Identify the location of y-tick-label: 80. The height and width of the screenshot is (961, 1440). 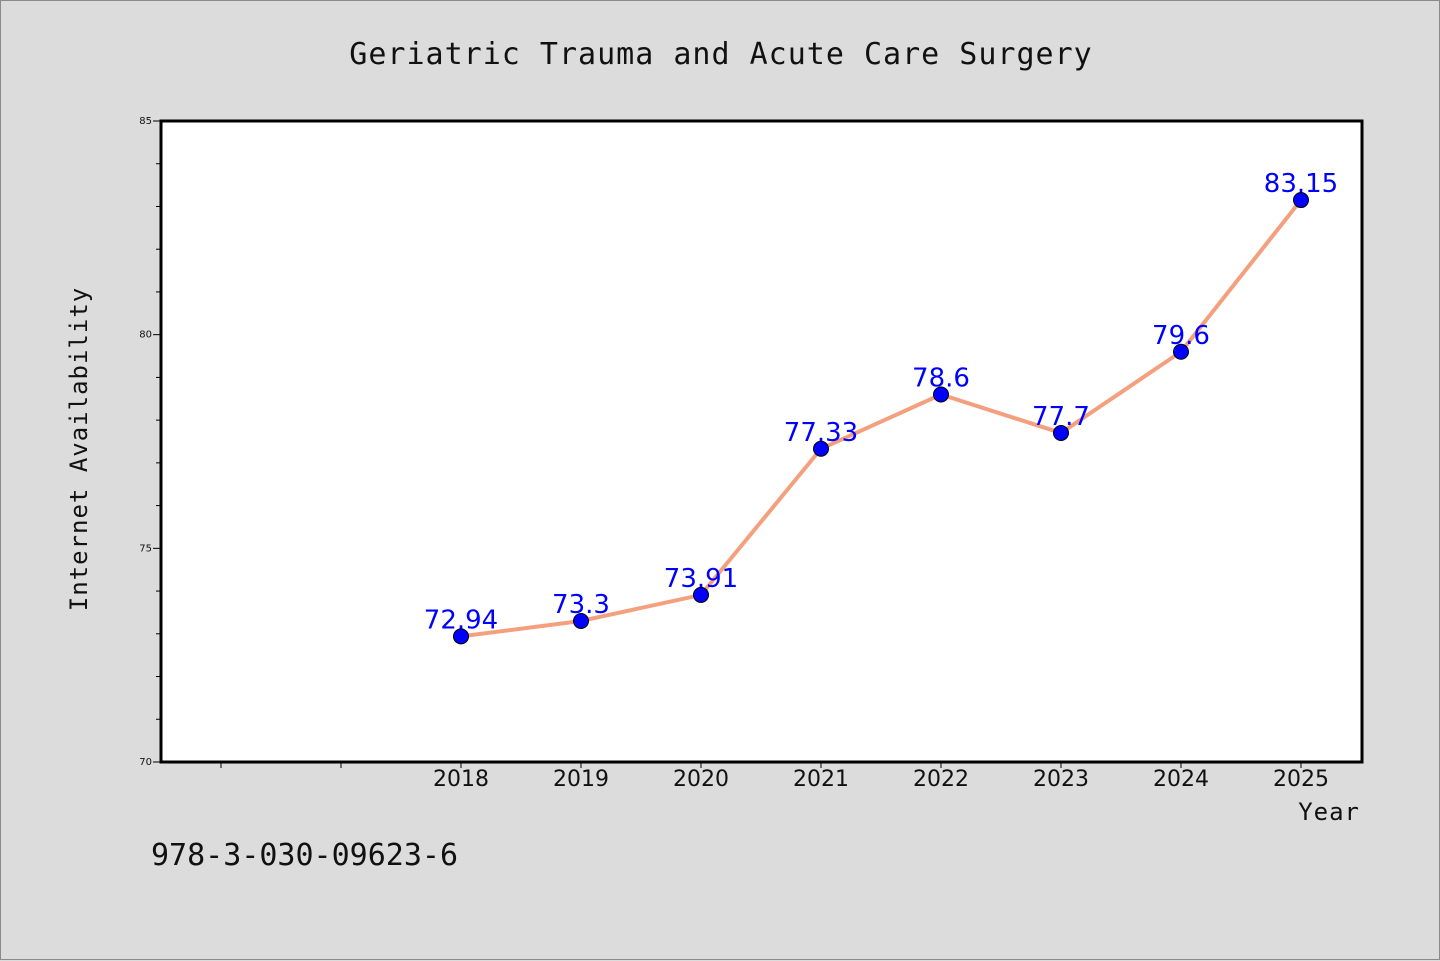
(145, 335).